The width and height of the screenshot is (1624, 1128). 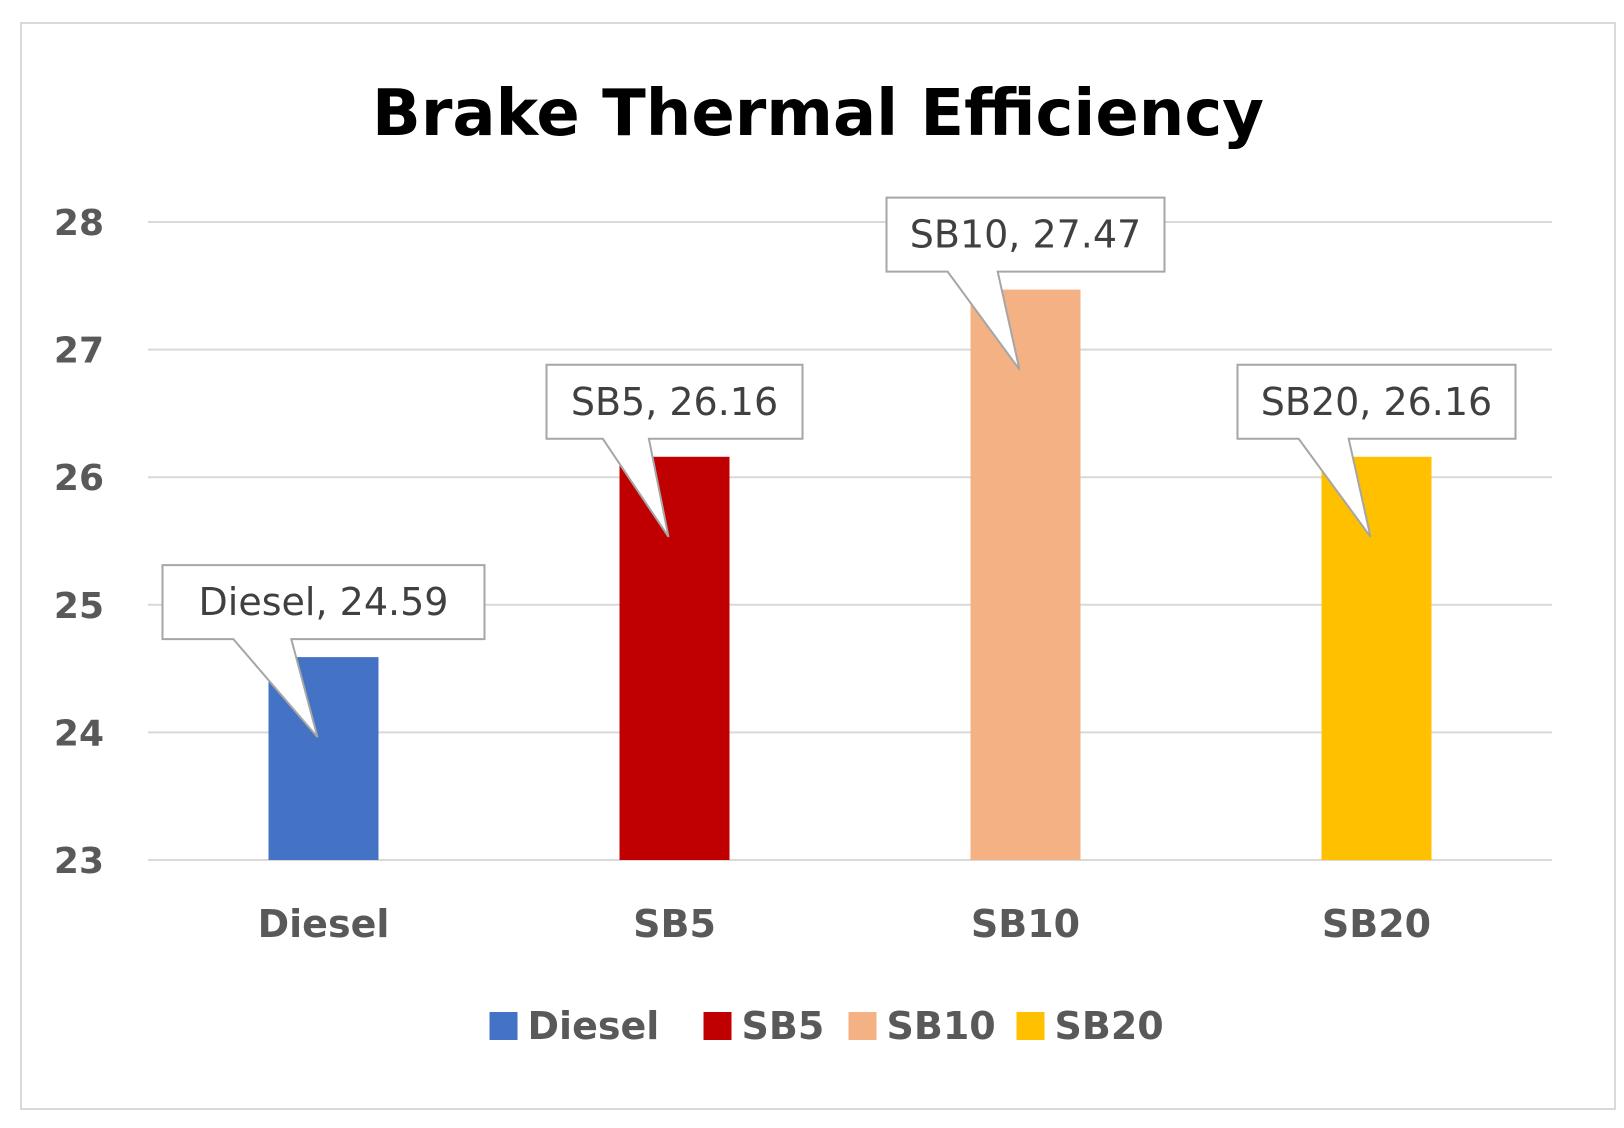 I want to click on legend-swatch-sb5, so click(x=717, y=1026).